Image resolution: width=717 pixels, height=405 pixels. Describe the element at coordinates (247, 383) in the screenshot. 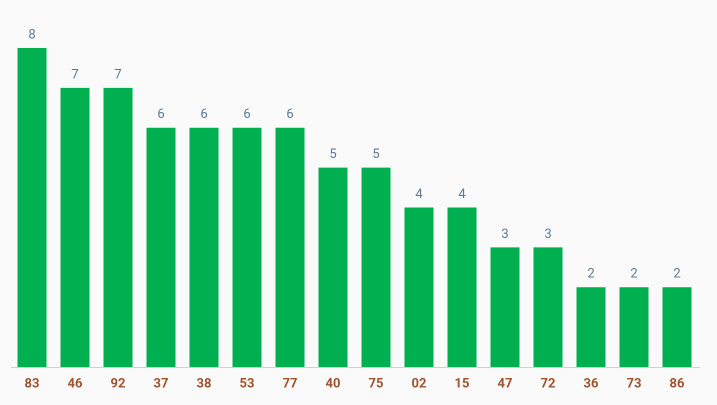

I see `x-tick-label: 53` at that location.